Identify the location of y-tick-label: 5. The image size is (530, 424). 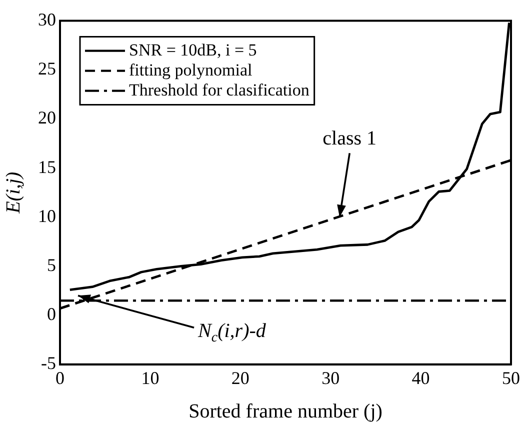
(51, 264).